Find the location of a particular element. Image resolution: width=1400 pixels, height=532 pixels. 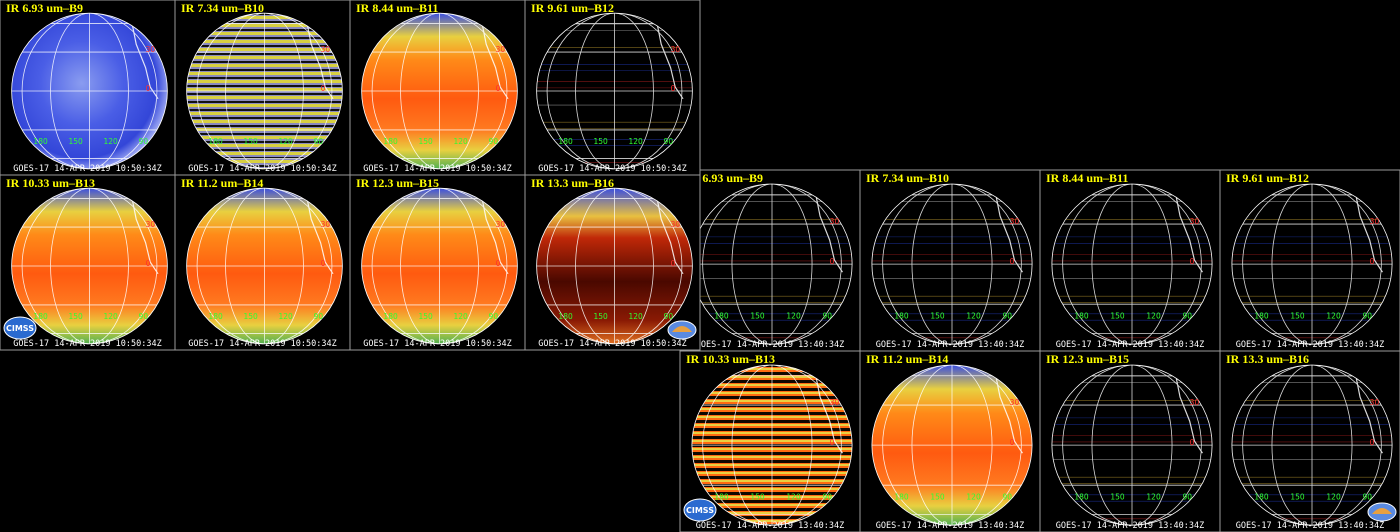

band-label: IR 10.33 um–B13 is located at coordinates (730, 359).